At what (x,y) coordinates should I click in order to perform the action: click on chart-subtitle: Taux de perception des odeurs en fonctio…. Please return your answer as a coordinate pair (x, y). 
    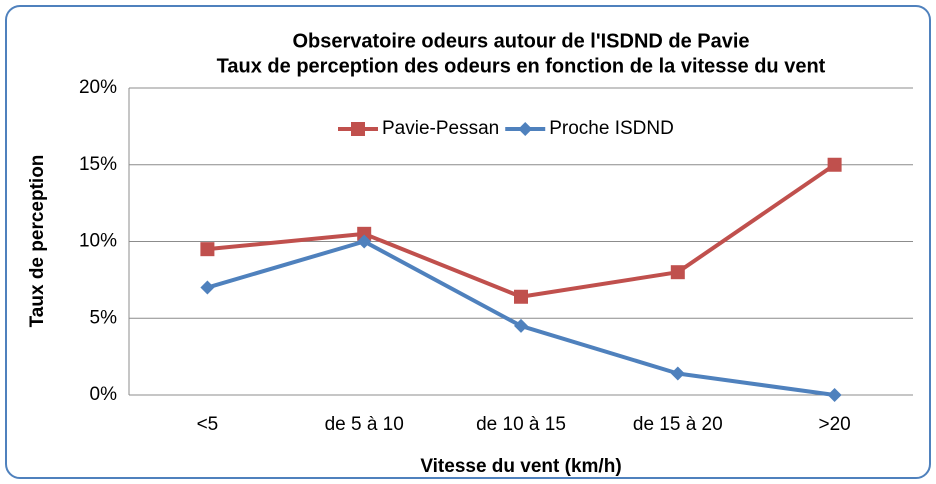
    Looking at the image, I should click on (521, 66).